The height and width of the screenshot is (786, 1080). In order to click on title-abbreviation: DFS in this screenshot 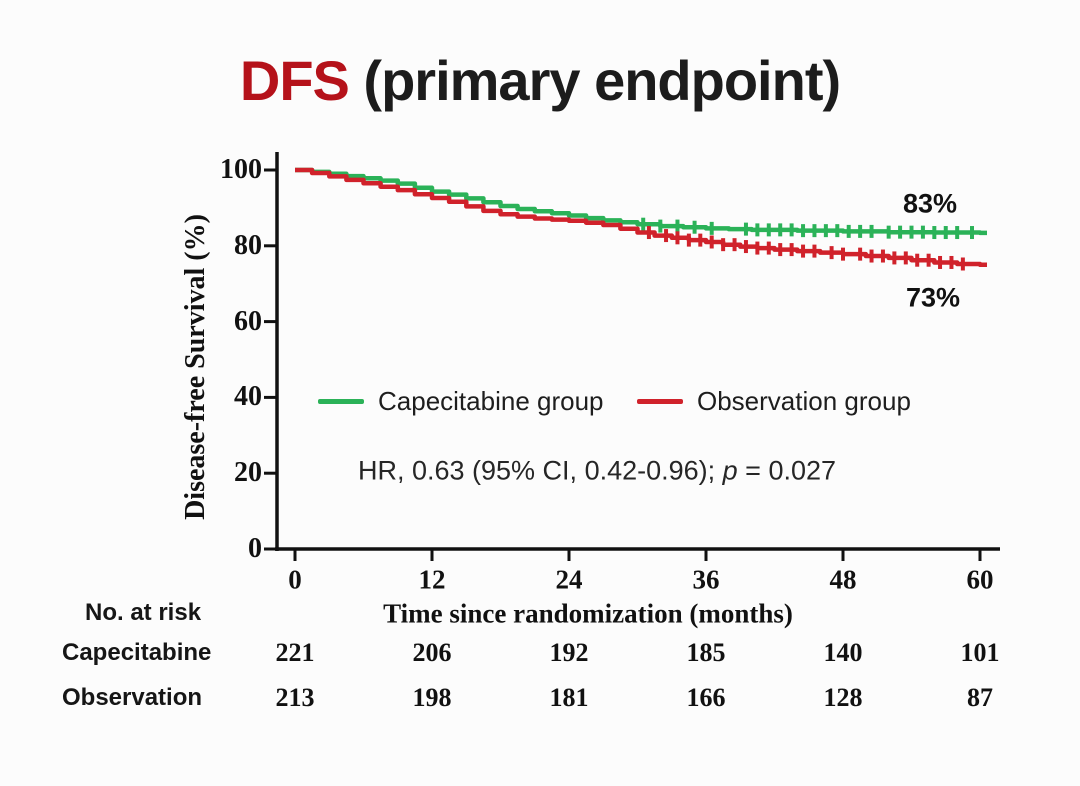, I will do `click(294, 80)`.